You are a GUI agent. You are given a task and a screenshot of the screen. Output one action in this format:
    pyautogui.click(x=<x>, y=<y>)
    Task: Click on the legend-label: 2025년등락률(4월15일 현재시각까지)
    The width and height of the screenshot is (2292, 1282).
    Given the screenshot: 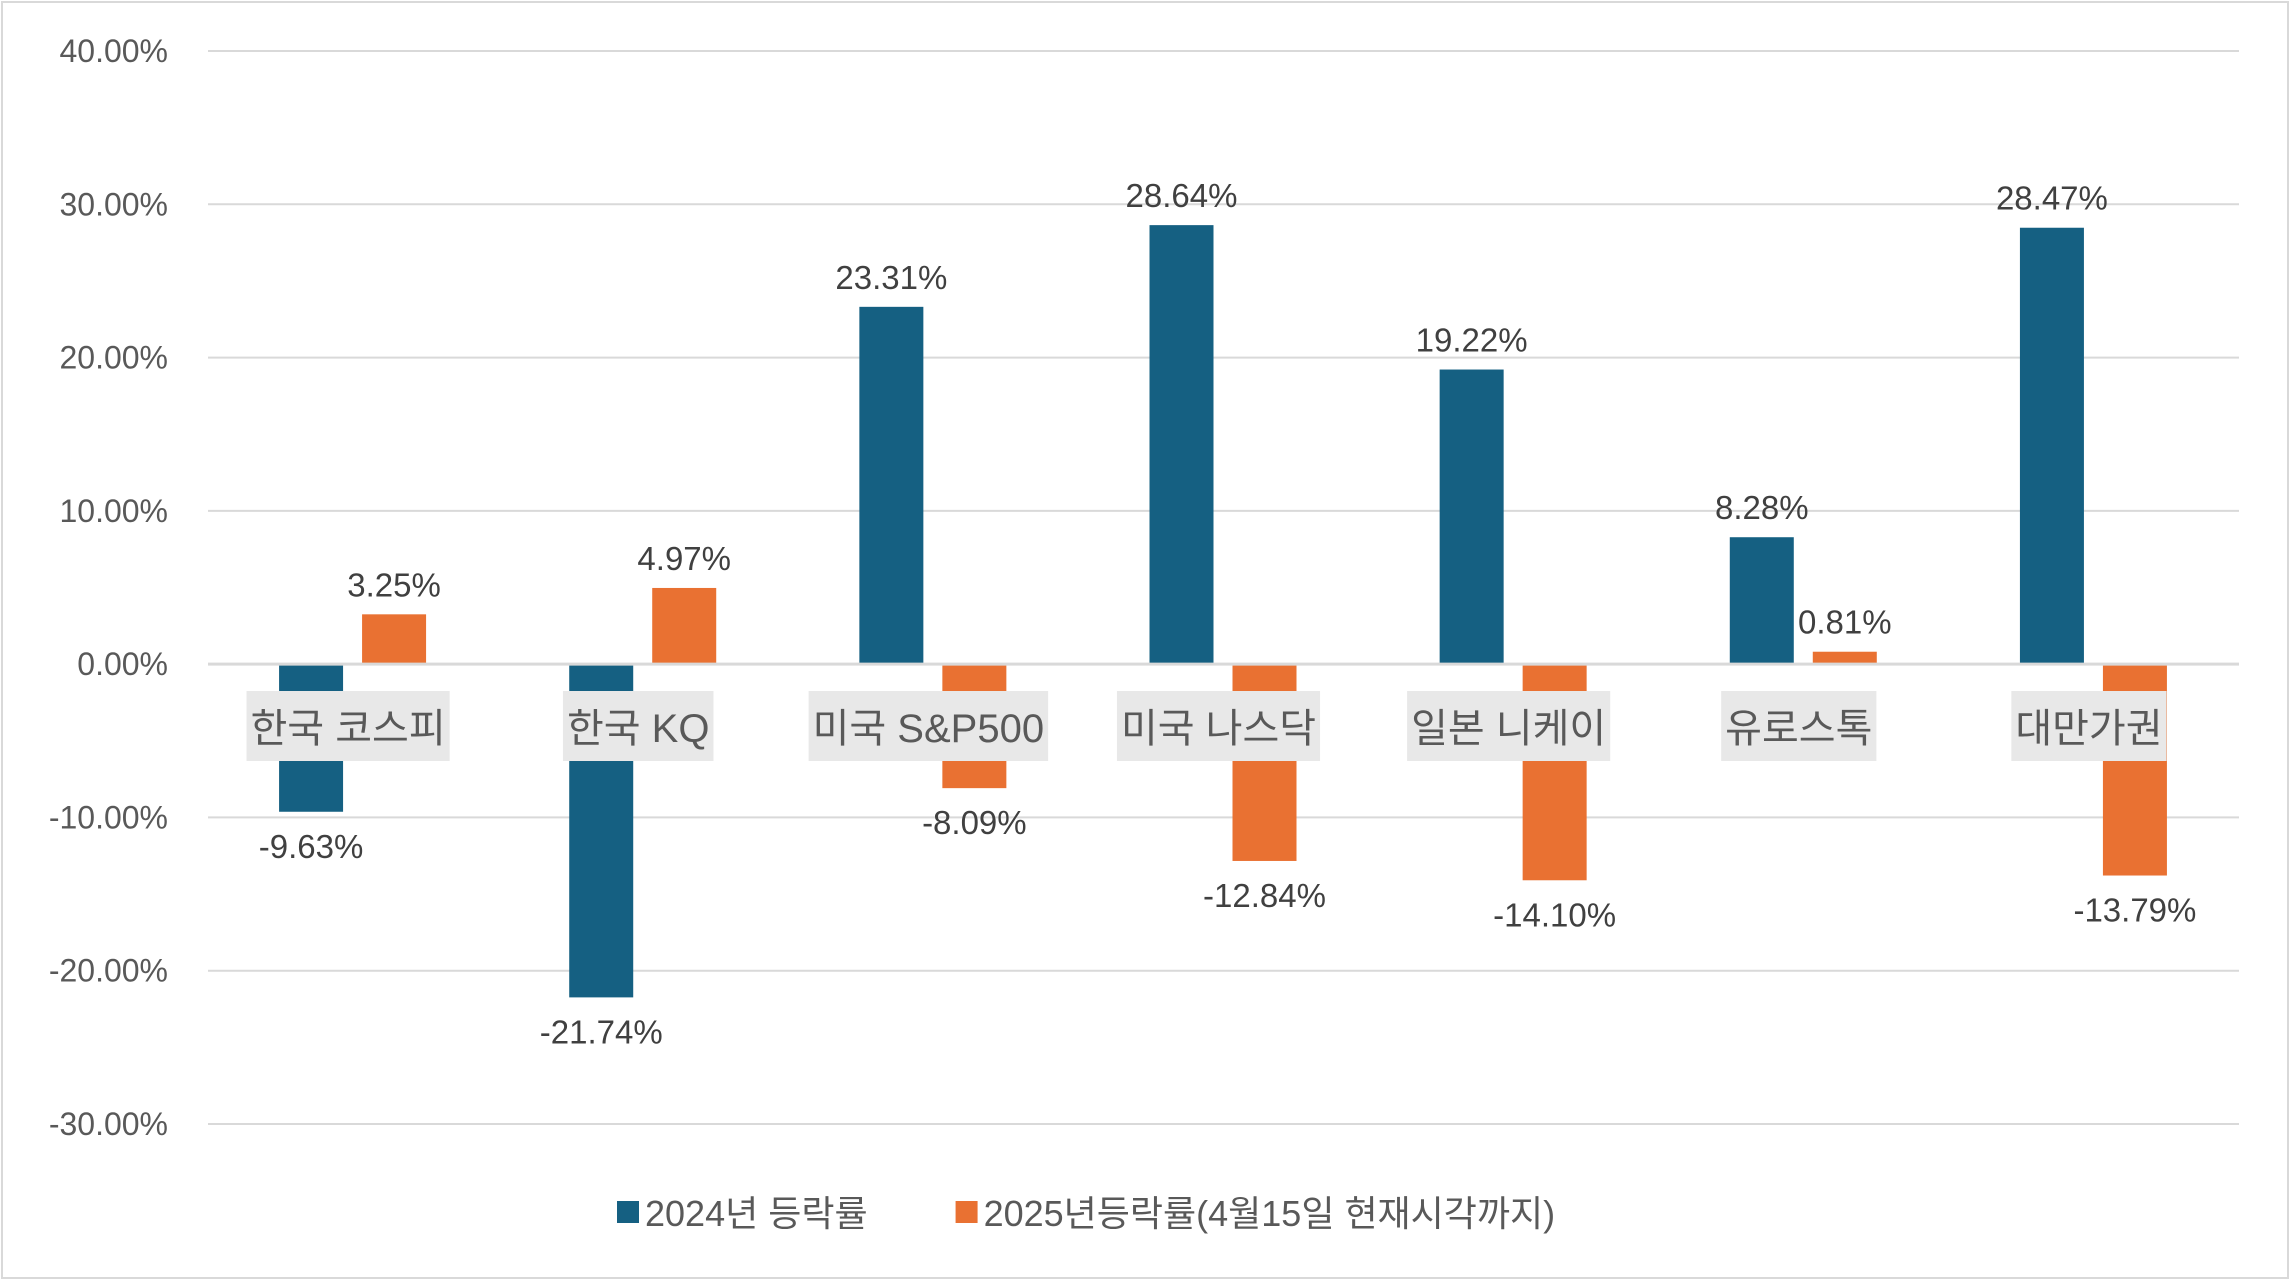 What is the action you would take?
    pyautogui.click(x=1270, y=1213)
    